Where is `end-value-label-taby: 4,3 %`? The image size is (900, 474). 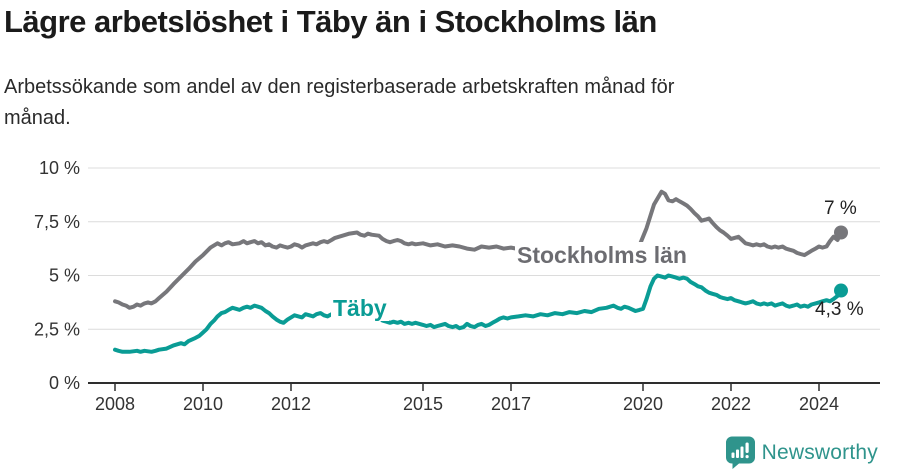
end-value-label-taby: 4,3 % is located at coordinates (839, 309).